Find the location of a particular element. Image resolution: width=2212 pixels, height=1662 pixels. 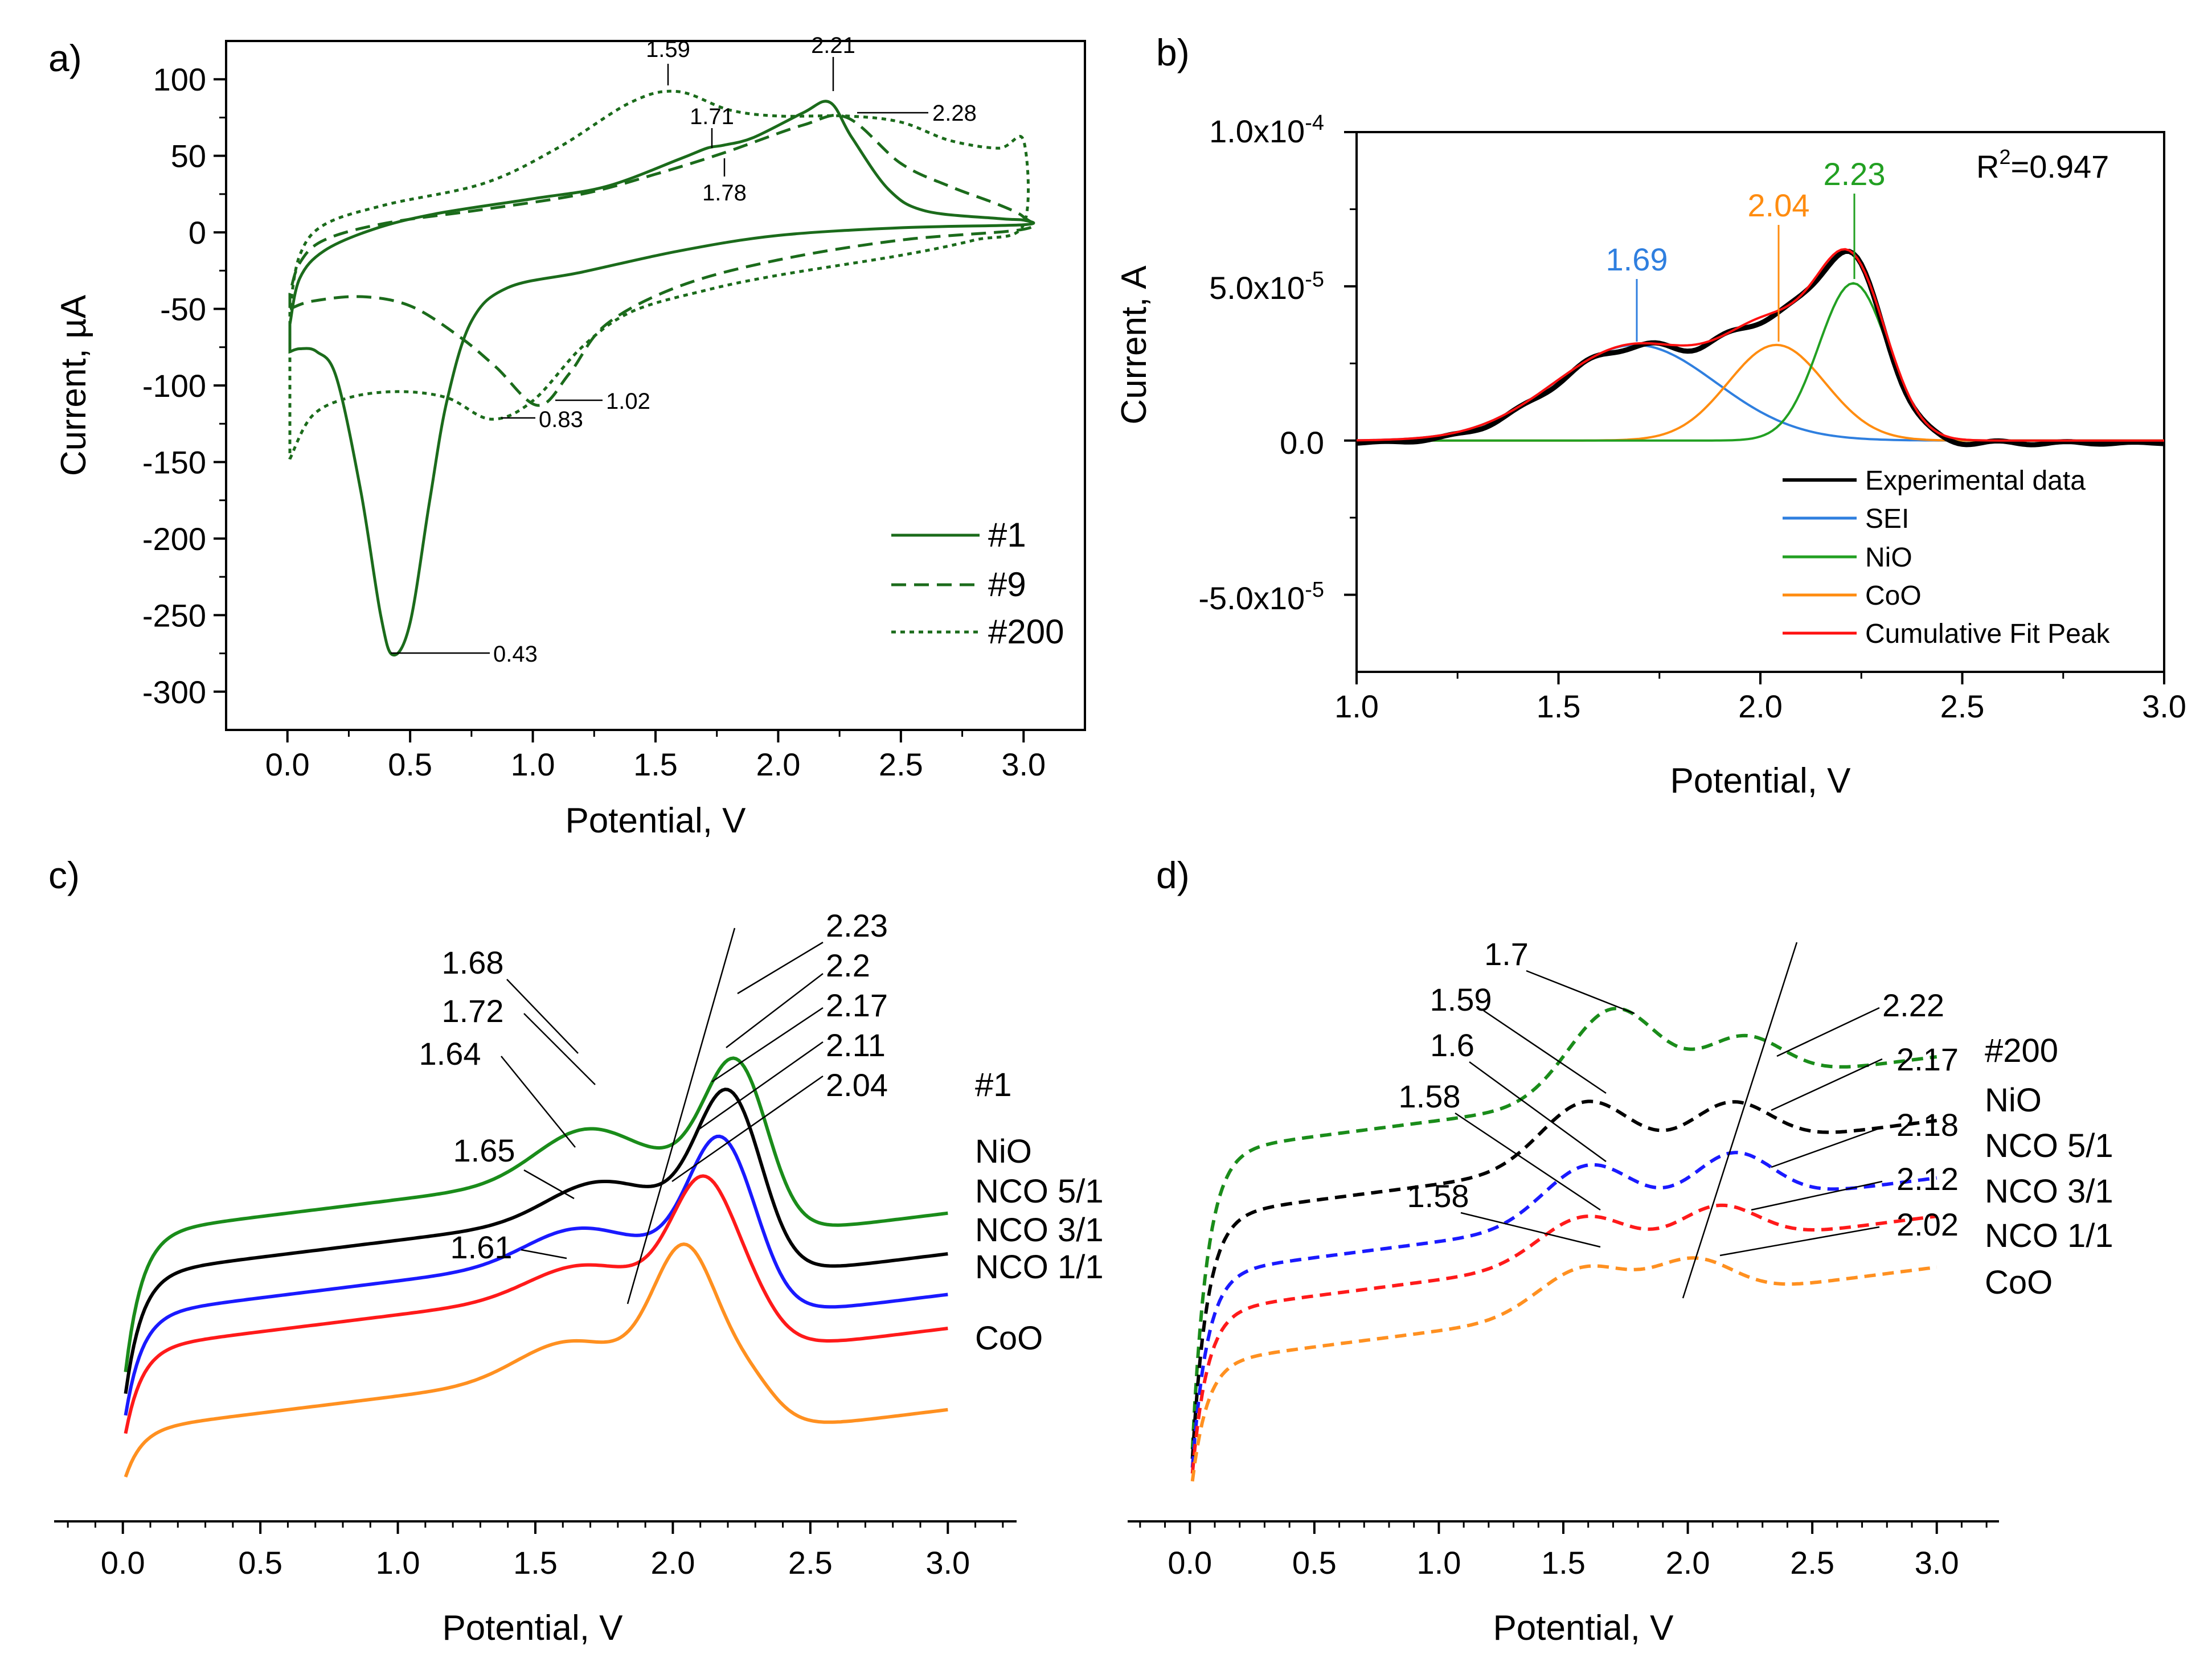

peak-label: 1.64 is located at coordinates (450, 1054).